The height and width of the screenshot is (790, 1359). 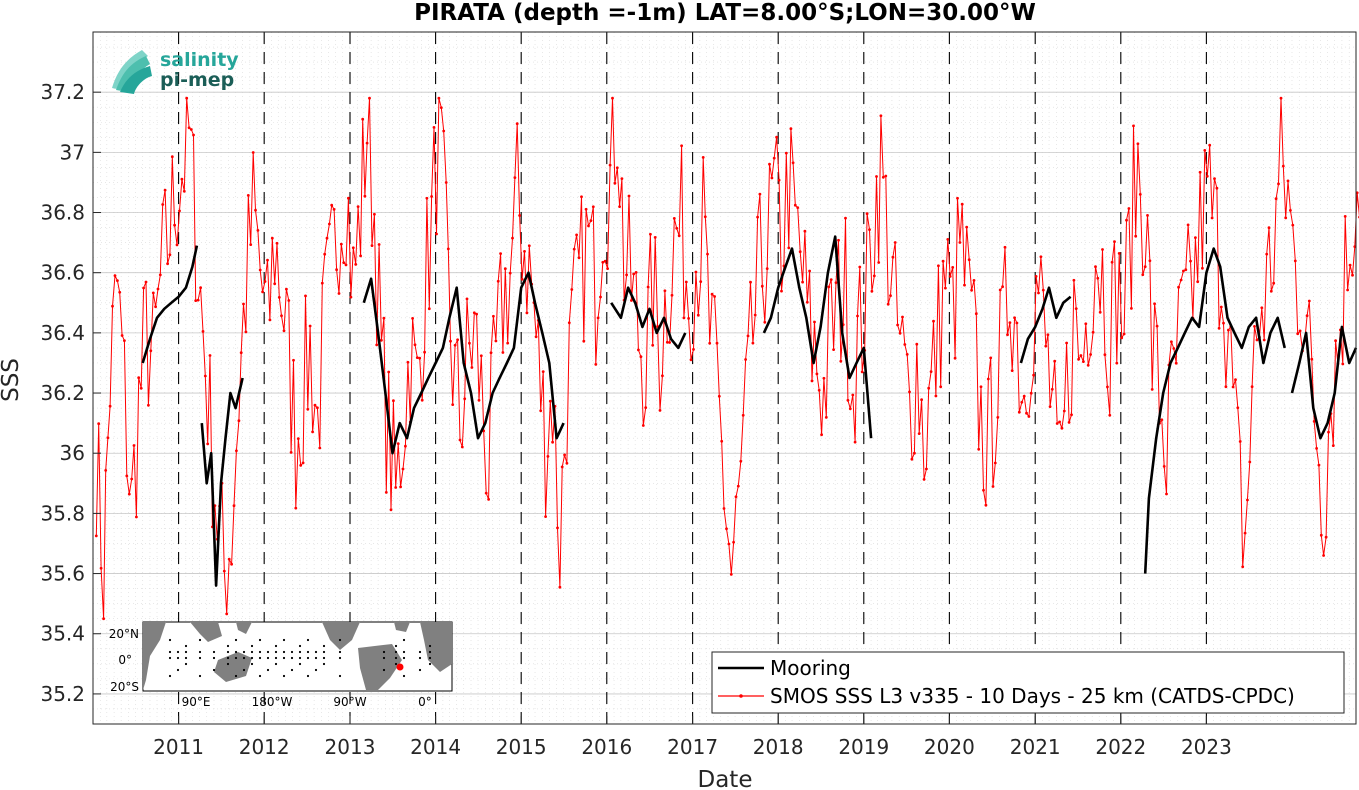 I want to click on inset-map-frame, so click(x=297, y=656).